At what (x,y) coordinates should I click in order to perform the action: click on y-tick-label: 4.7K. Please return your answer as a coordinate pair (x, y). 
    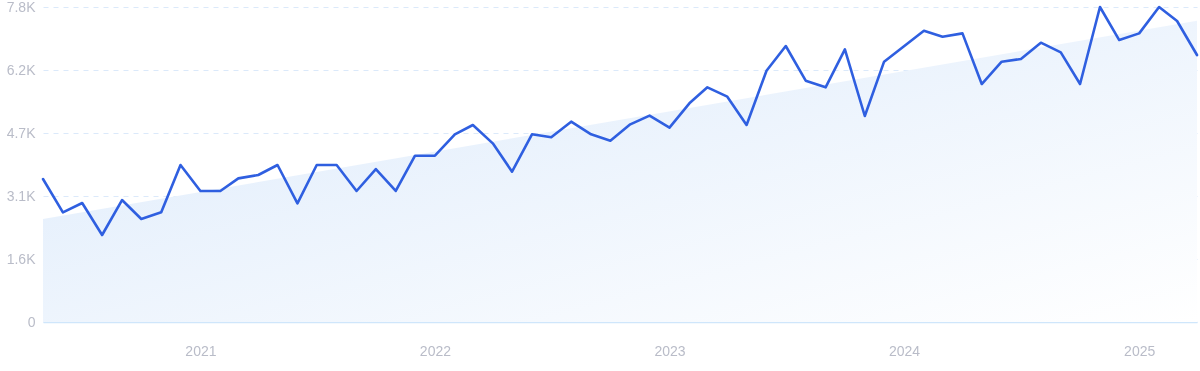
    Looking at the image, I should click on (21, 132).